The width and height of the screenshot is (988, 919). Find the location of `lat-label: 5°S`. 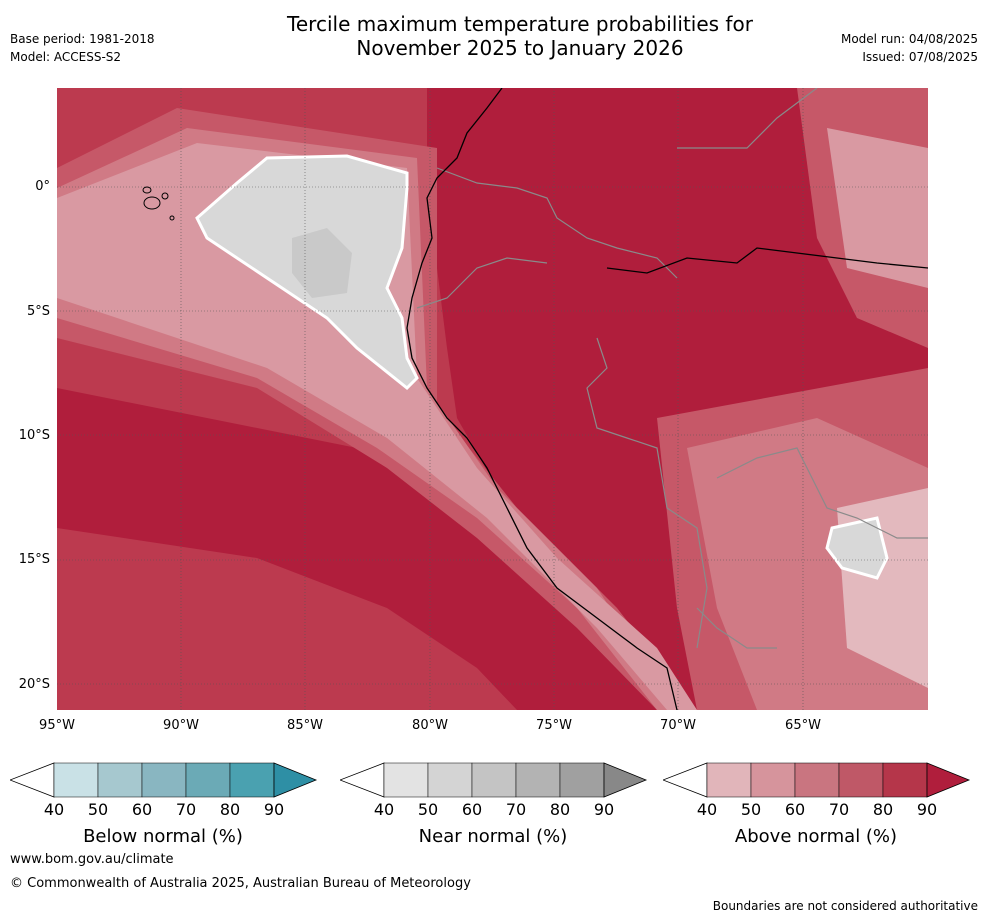

lat-label: 5°S is located at coordinates (38, 311).